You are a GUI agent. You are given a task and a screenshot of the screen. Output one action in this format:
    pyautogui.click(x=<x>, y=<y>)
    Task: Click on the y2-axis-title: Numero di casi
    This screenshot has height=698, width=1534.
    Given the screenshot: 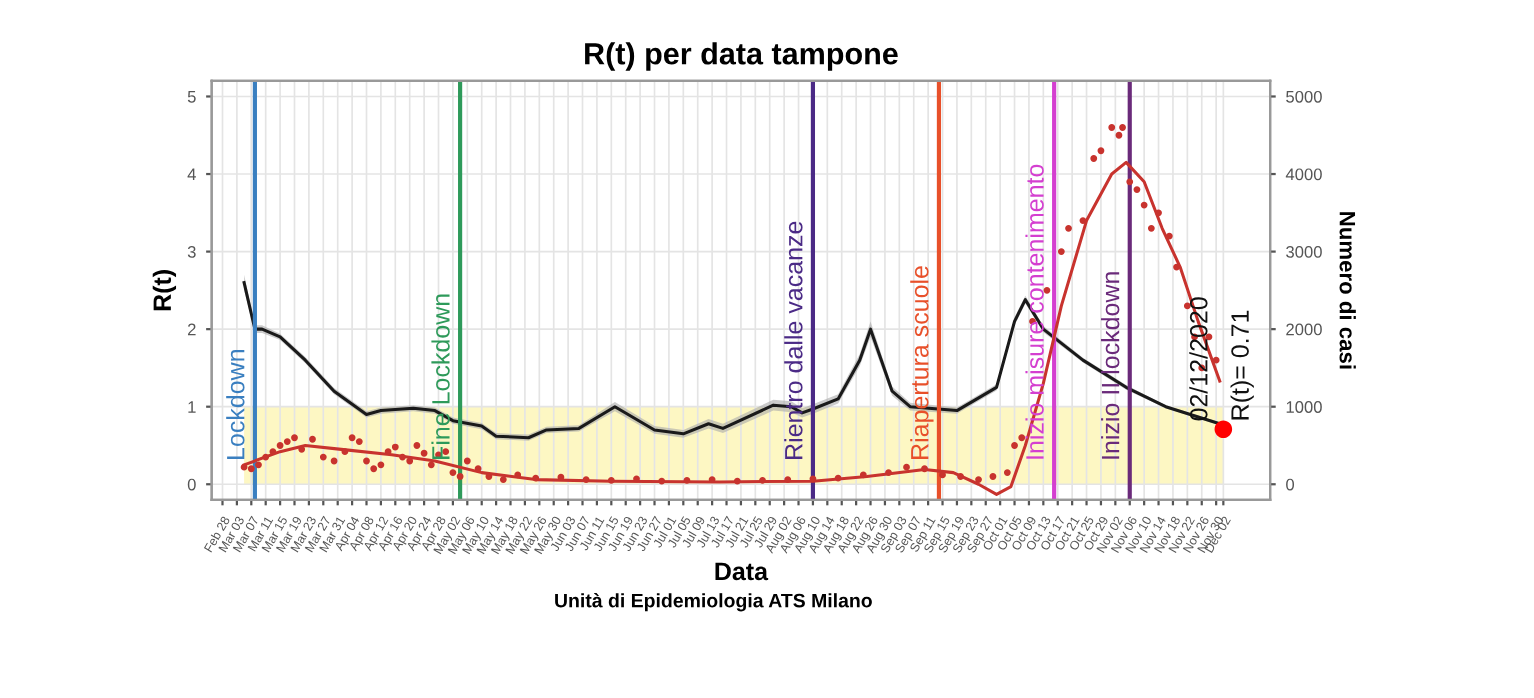 What is the action you would take?
    pyautogui.click(x=1347, y=290)
    